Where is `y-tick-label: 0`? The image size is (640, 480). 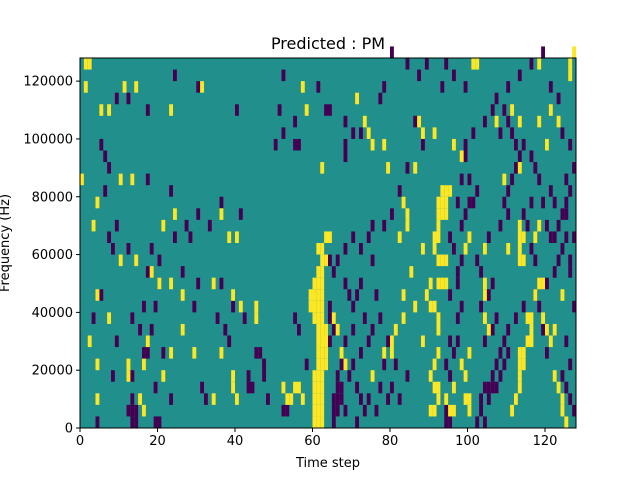
y-tick-label: 0 is located at coordinates (69, 429).